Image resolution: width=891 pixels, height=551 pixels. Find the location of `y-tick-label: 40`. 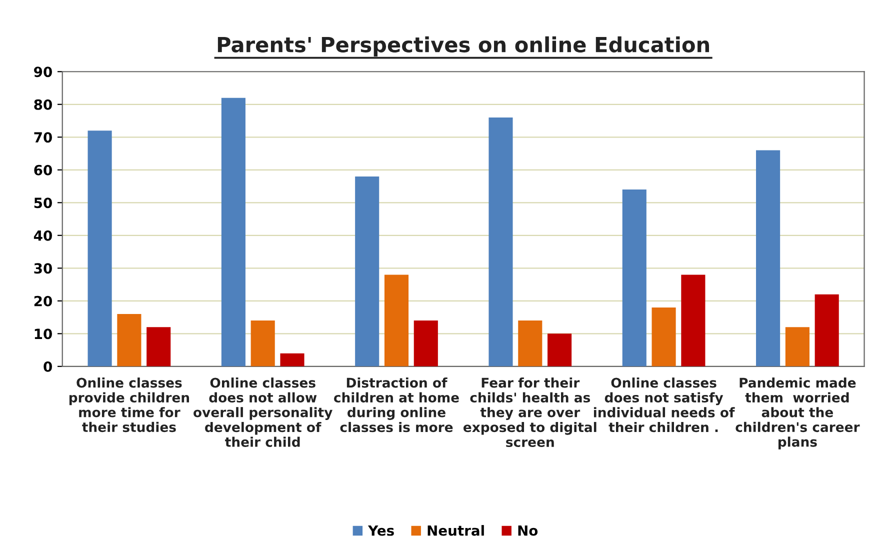

y-tick-label: 40 is located at coordinates (43, 235).